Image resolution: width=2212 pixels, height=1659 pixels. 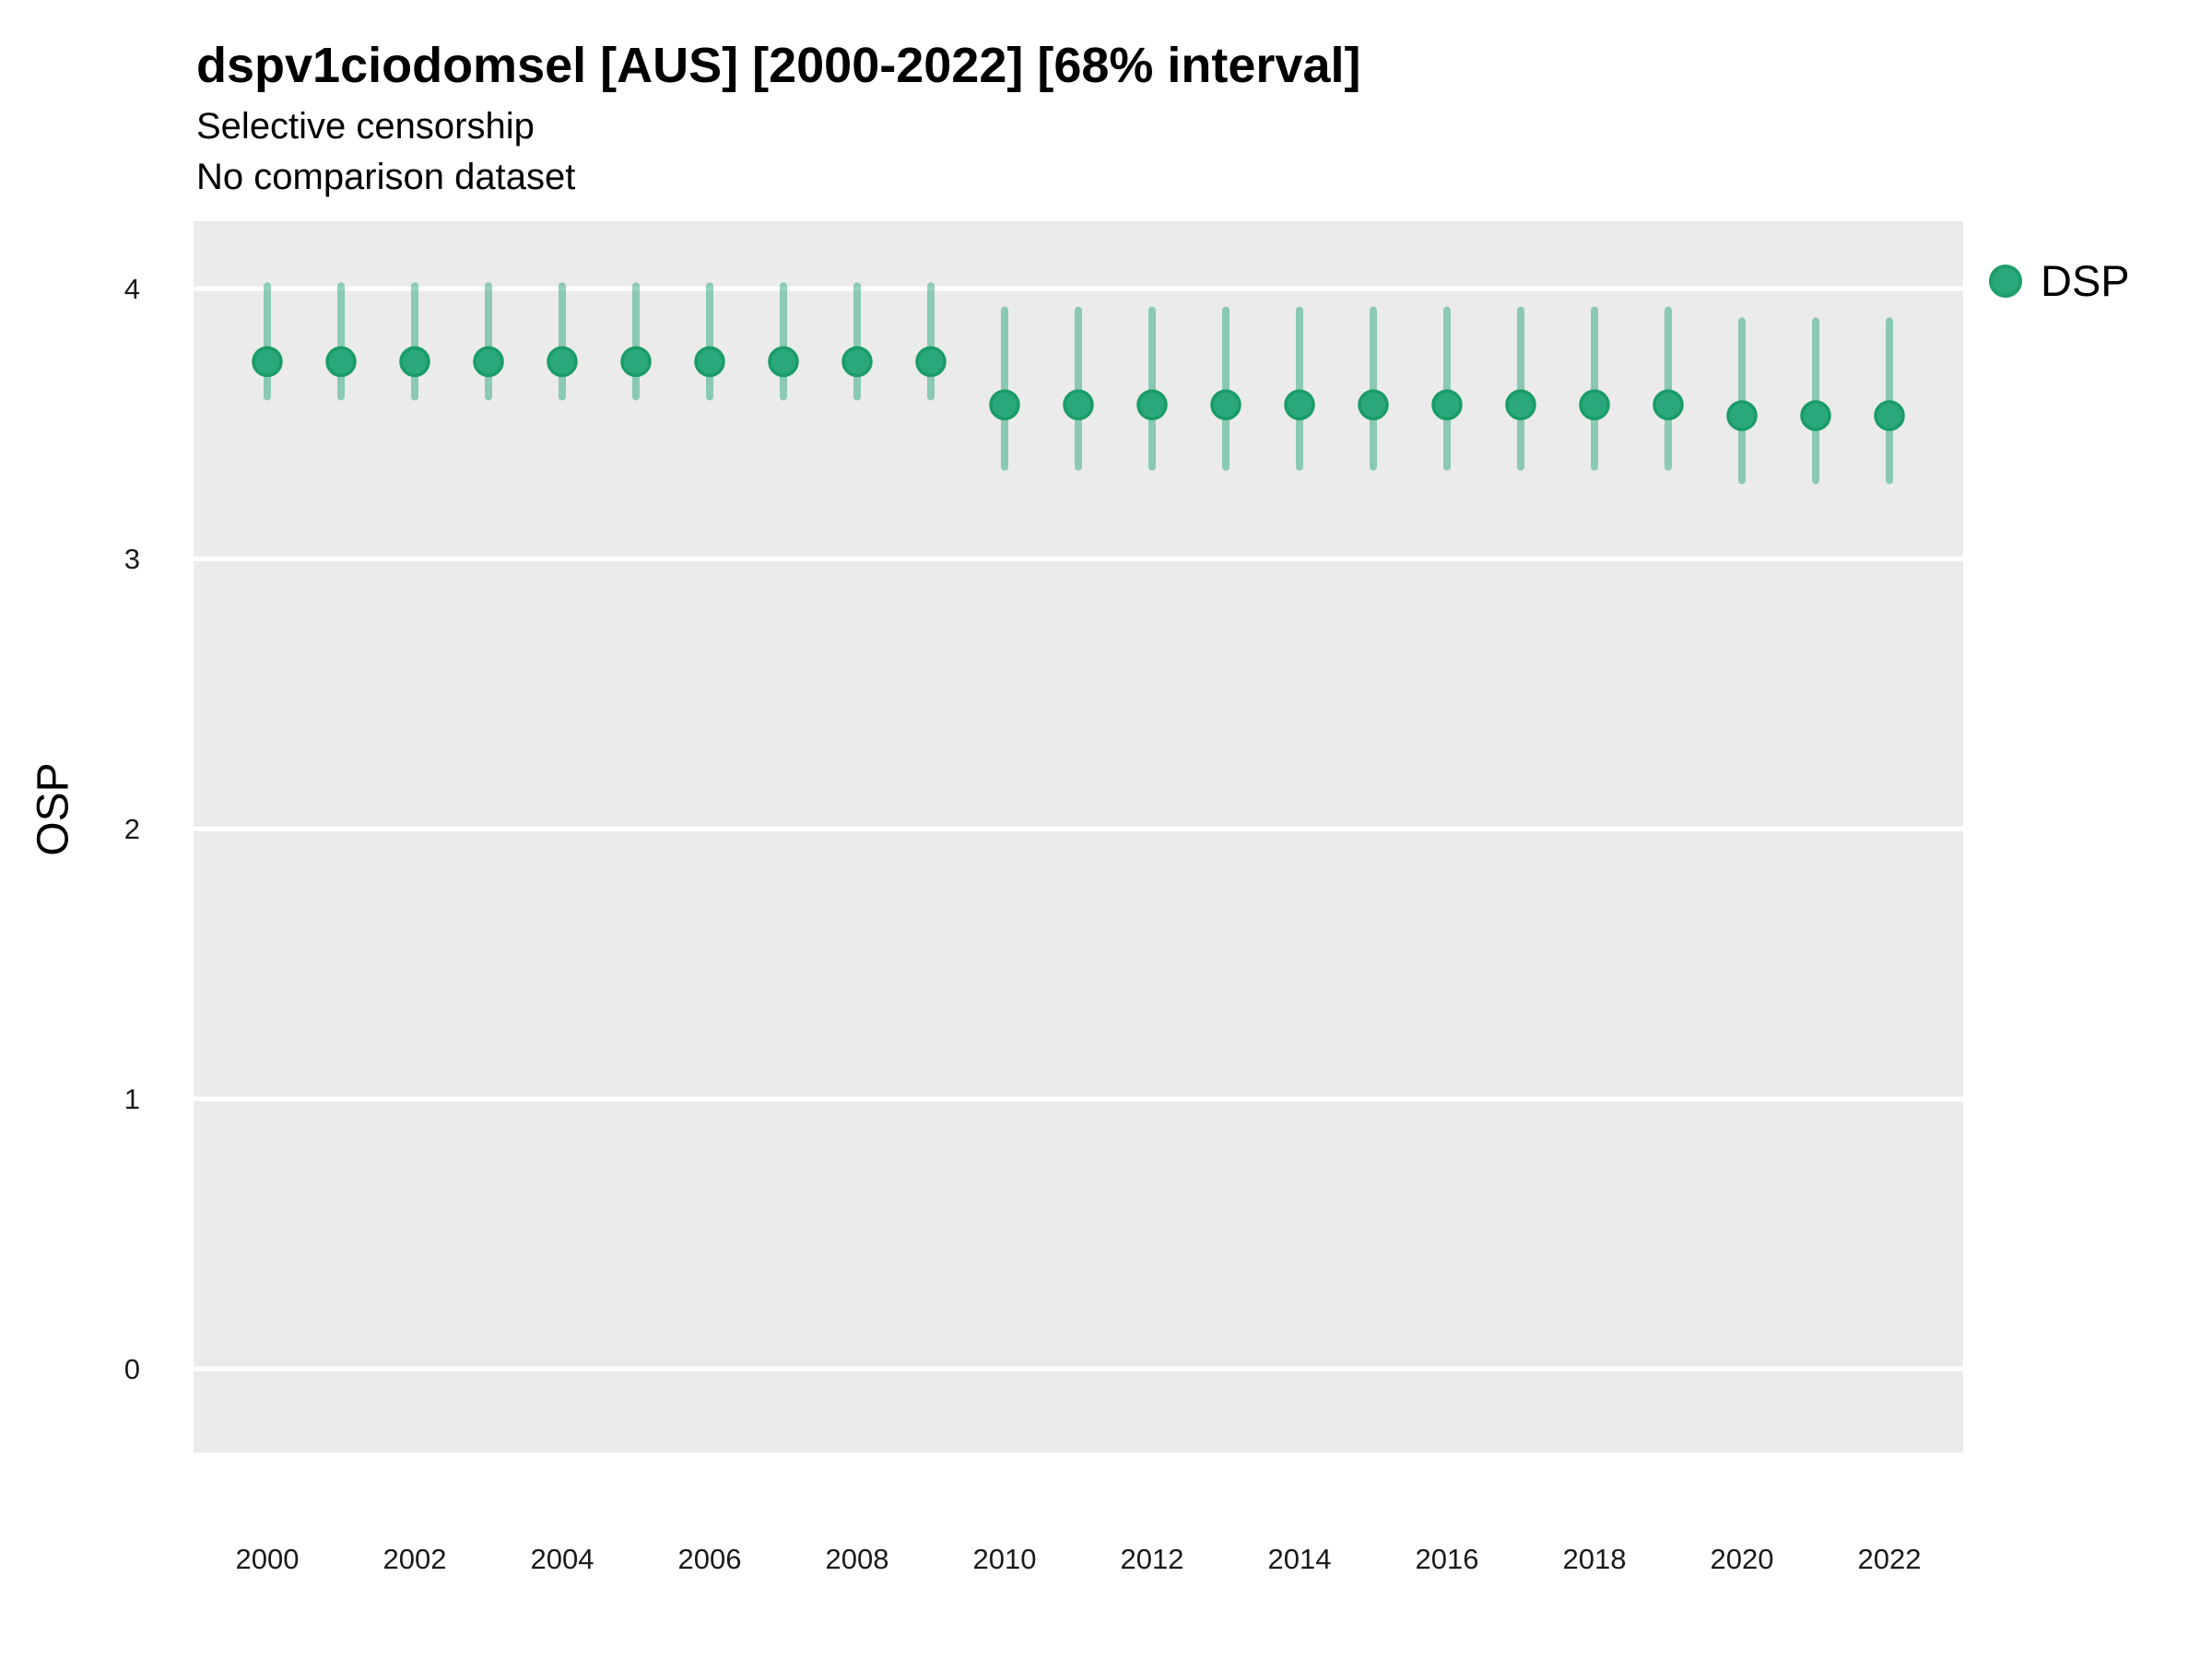 What do you see at coordinates (386, 177) in the screenshot?
I see `chart-subtitle-line2: No comparison dataset` at bounding box center [386, 177].